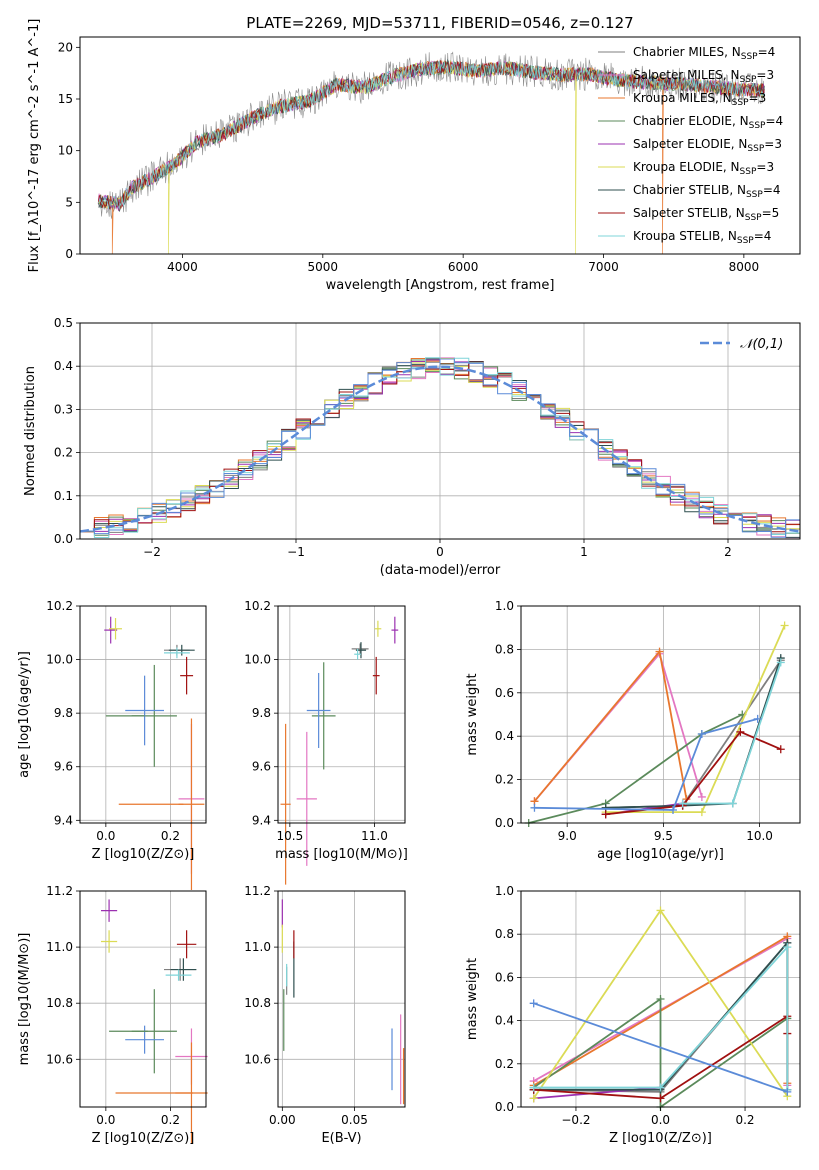 Image resolution: width=819 pixels, height=1170 pixels. I want to click on y-tick-label: 11.0, so click(59, 947).